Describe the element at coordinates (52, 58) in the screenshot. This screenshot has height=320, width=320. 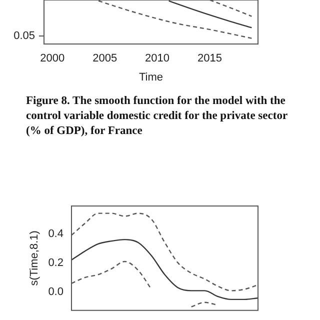
I see `x-tick-label: 2000` at that location.